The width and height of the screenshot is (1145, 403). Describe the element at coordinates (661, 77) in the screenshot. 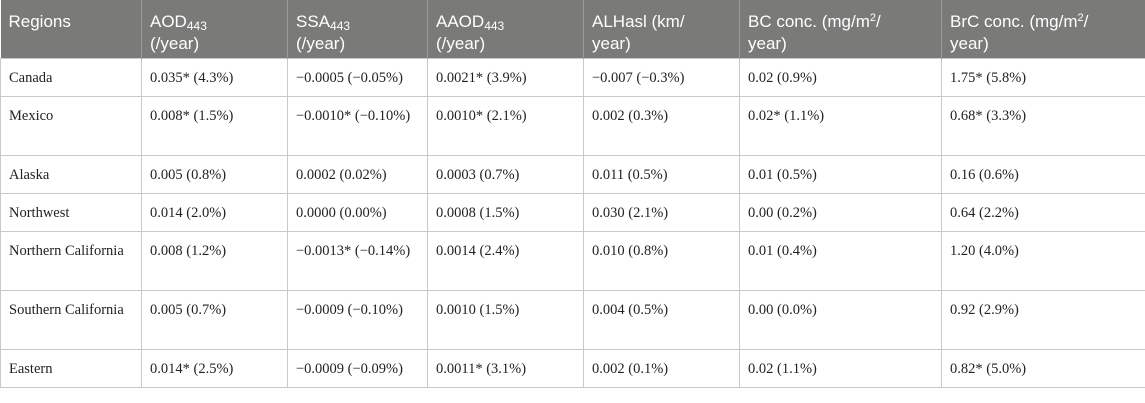

I see `cell-alhasl: −0.007 (−0.3%)` at that location.